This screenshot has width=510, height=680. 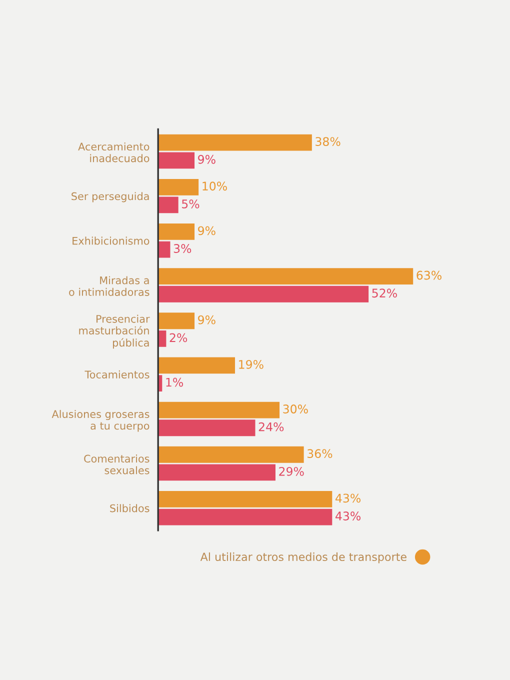 I want to click on y-tick-label: Ser perseguida, so click(x=110, y=197).